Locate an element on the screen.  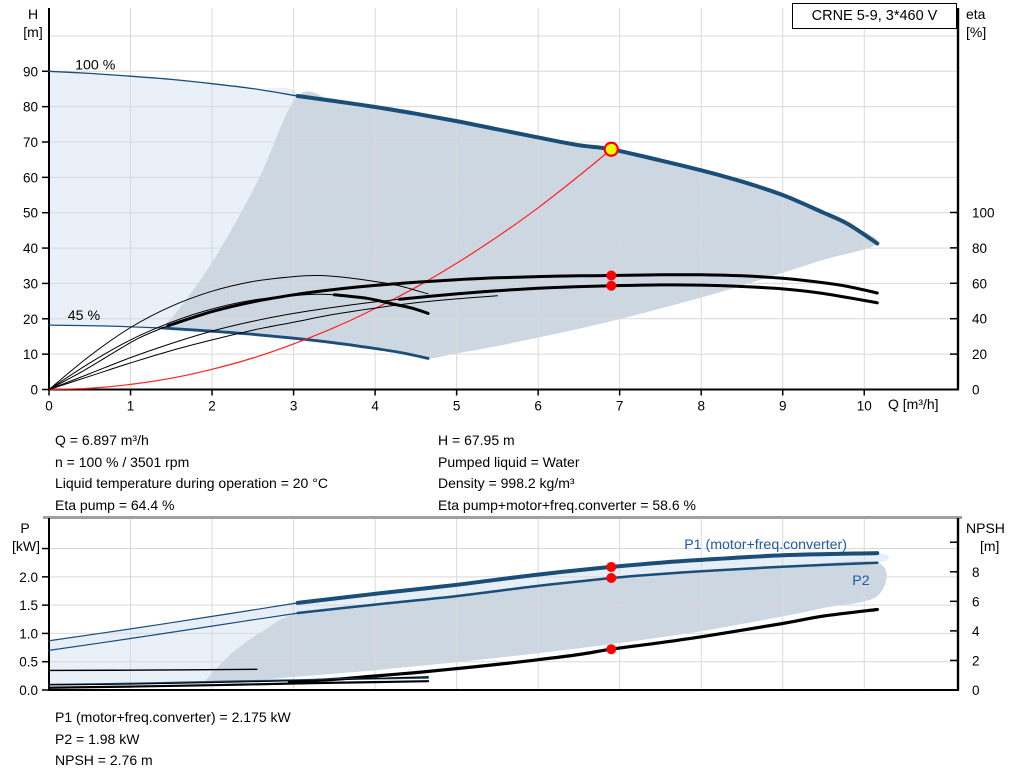
y-tick-label: 80 is located at coordinates (30, 107).